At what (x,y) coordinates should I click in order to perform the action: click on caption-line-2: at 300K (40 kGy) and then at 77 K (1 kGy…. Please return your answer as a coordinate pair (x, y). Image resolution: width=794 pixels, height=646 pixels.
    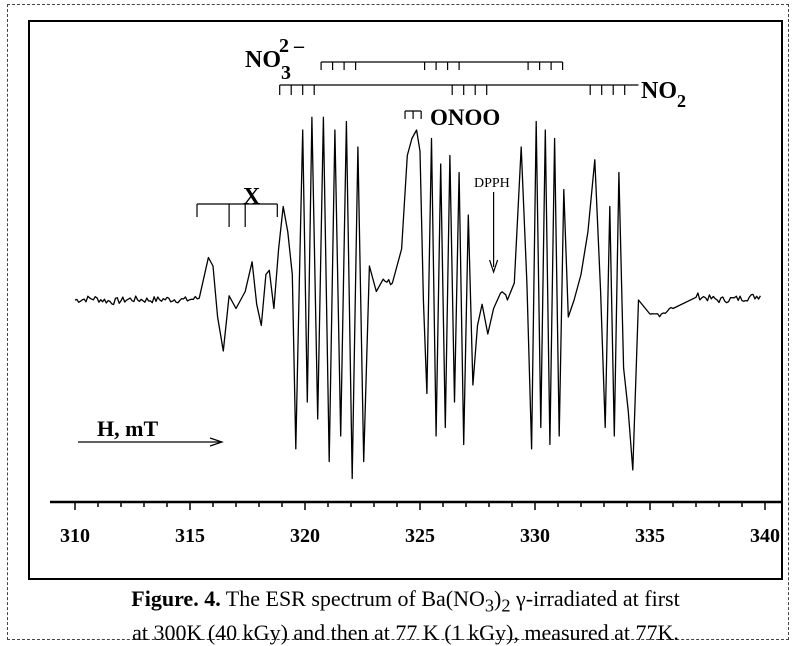
    Looking at the image, I should click on (405, 633).